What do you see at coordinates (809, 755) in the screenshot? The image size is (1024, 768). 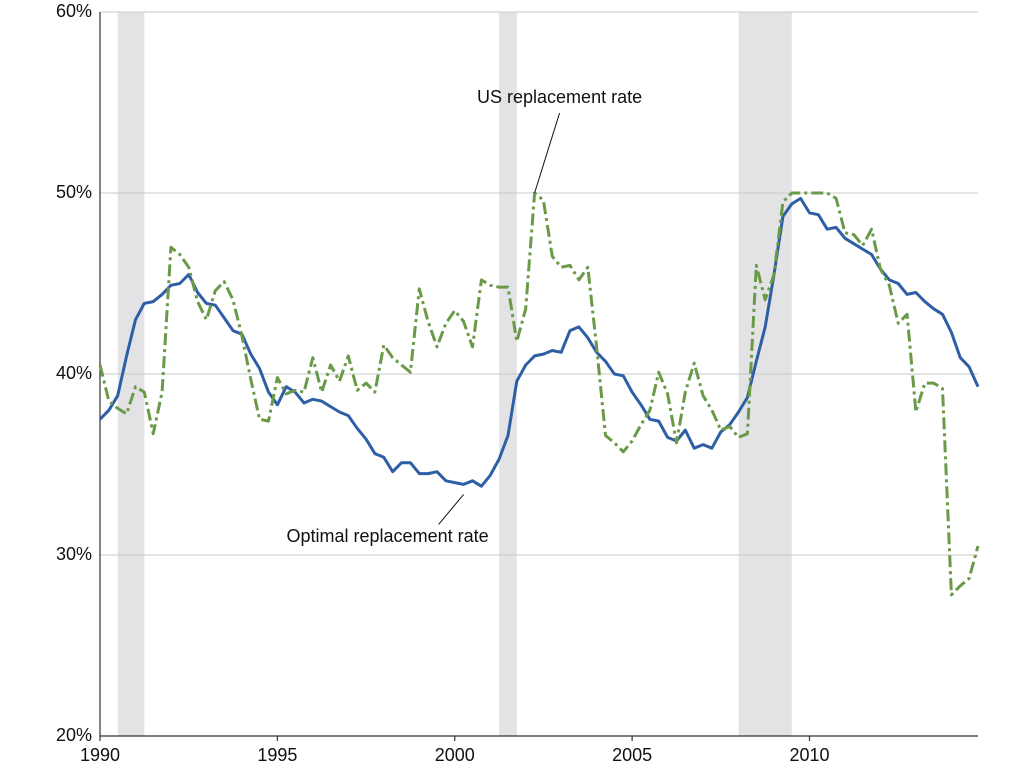 I see `x-tick-label: 2010` at bounding box center [809, 755].